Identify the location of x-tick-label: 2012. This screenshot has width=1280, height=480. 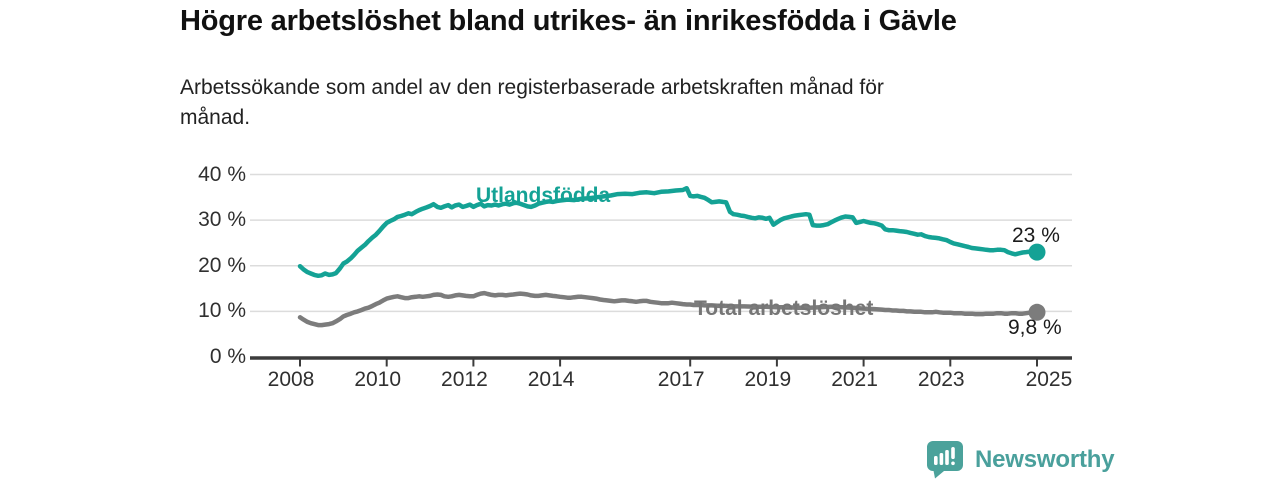
(464, 379).